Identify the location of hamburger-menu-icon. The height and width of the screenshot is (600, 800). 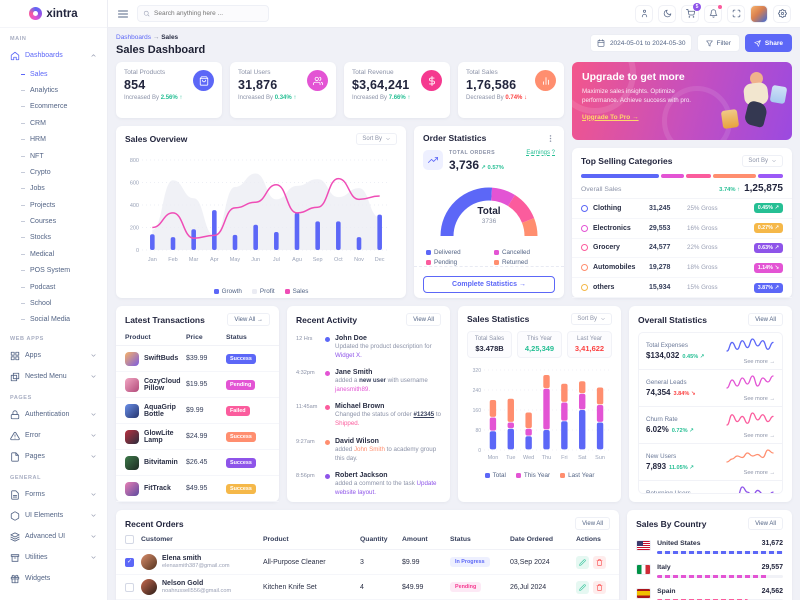
(123, 14).